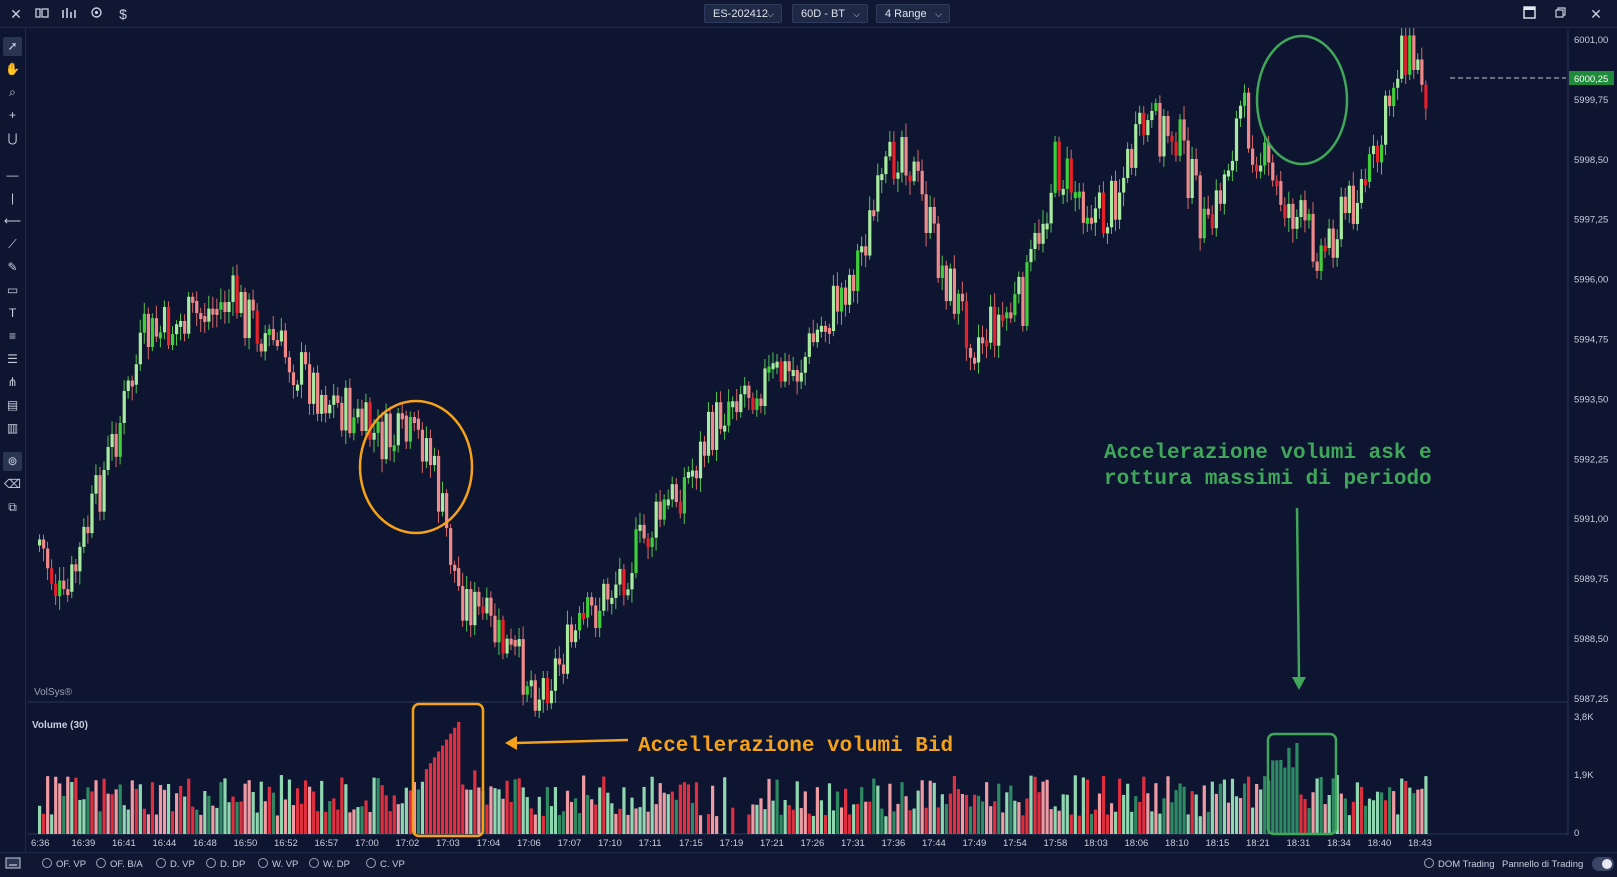 Image resolution: width=1617 pixels, height=877 pixels. Describe the element at coordinates (12, 336) in the screenshot. I see `fibonacci-icon: ≡` at that location.